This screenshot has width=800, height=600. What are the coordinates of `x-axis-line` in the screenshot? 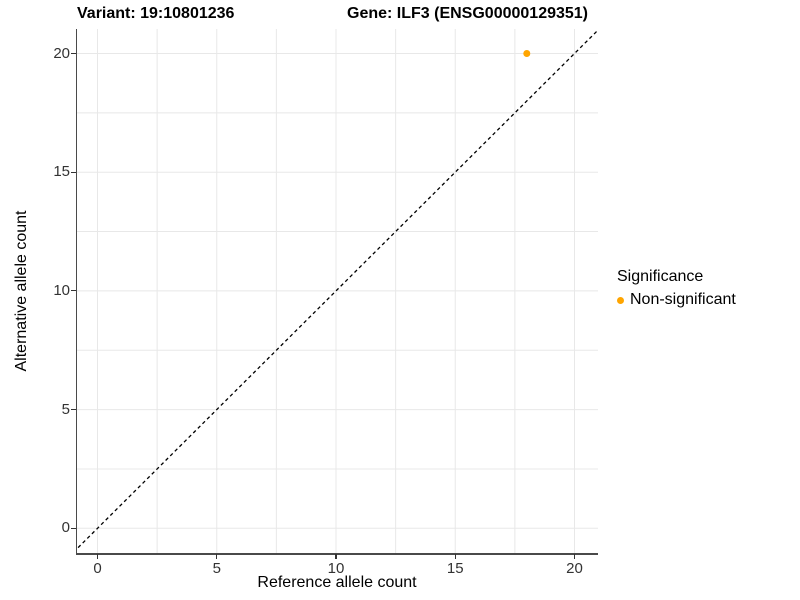 It's located at (337, 554).